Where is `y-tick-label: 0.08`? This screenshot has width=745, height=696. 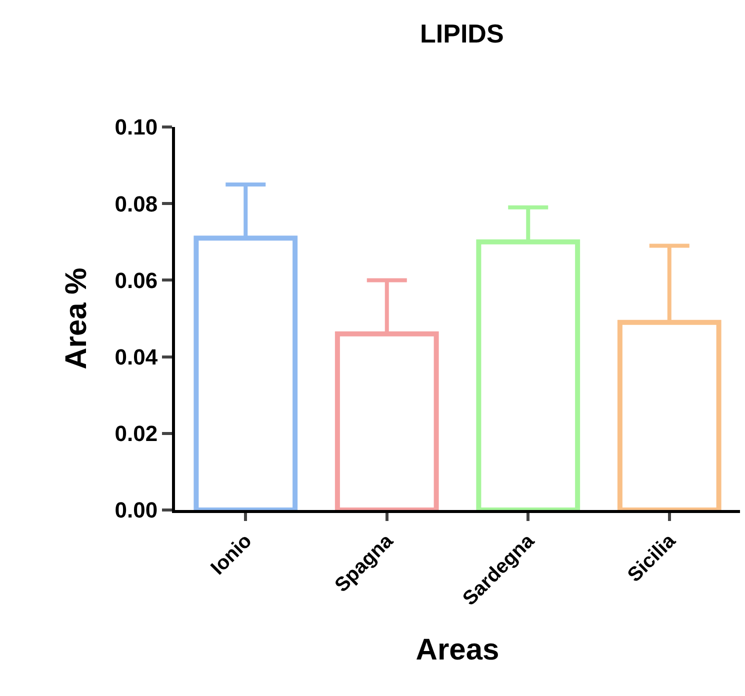
y-tick-label: 0.08 is located at coordinates (136, 203).